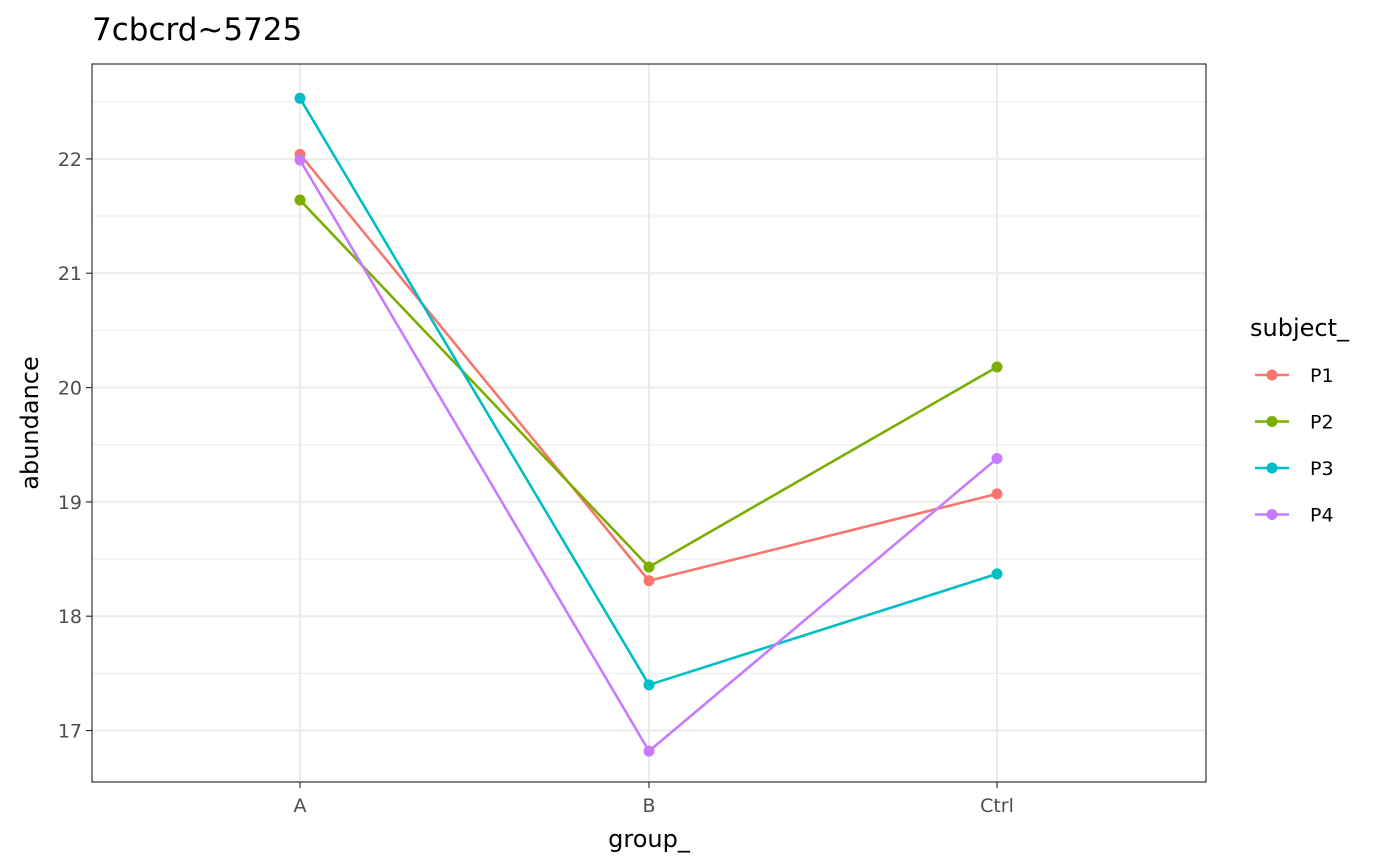 The height and width of the screenshot is (866, 1400). What do you see at coordinates (649, 751) in the screenshot?
I see `data-point-p4-b` at bounding box center [649, 751].